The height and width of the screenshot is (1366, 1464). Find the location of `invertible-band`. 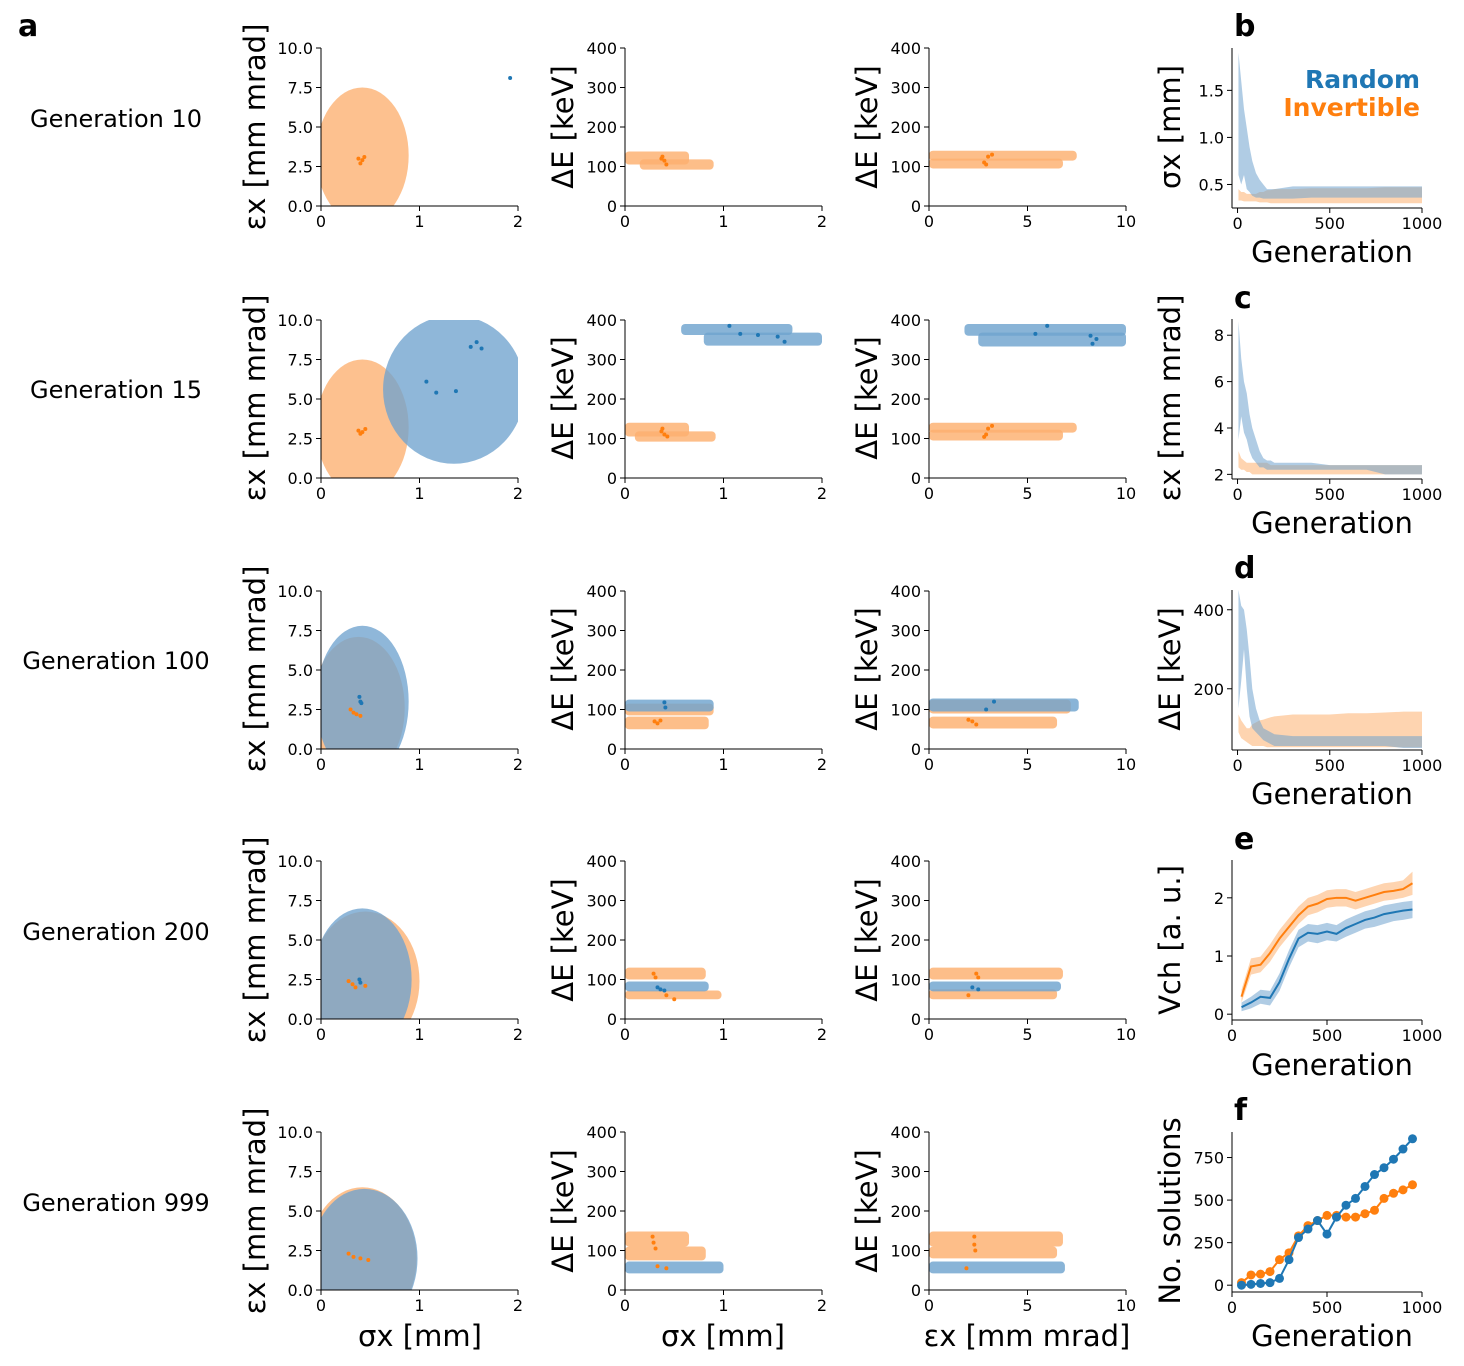

invertible-band is located at coordinates (1327, 937).